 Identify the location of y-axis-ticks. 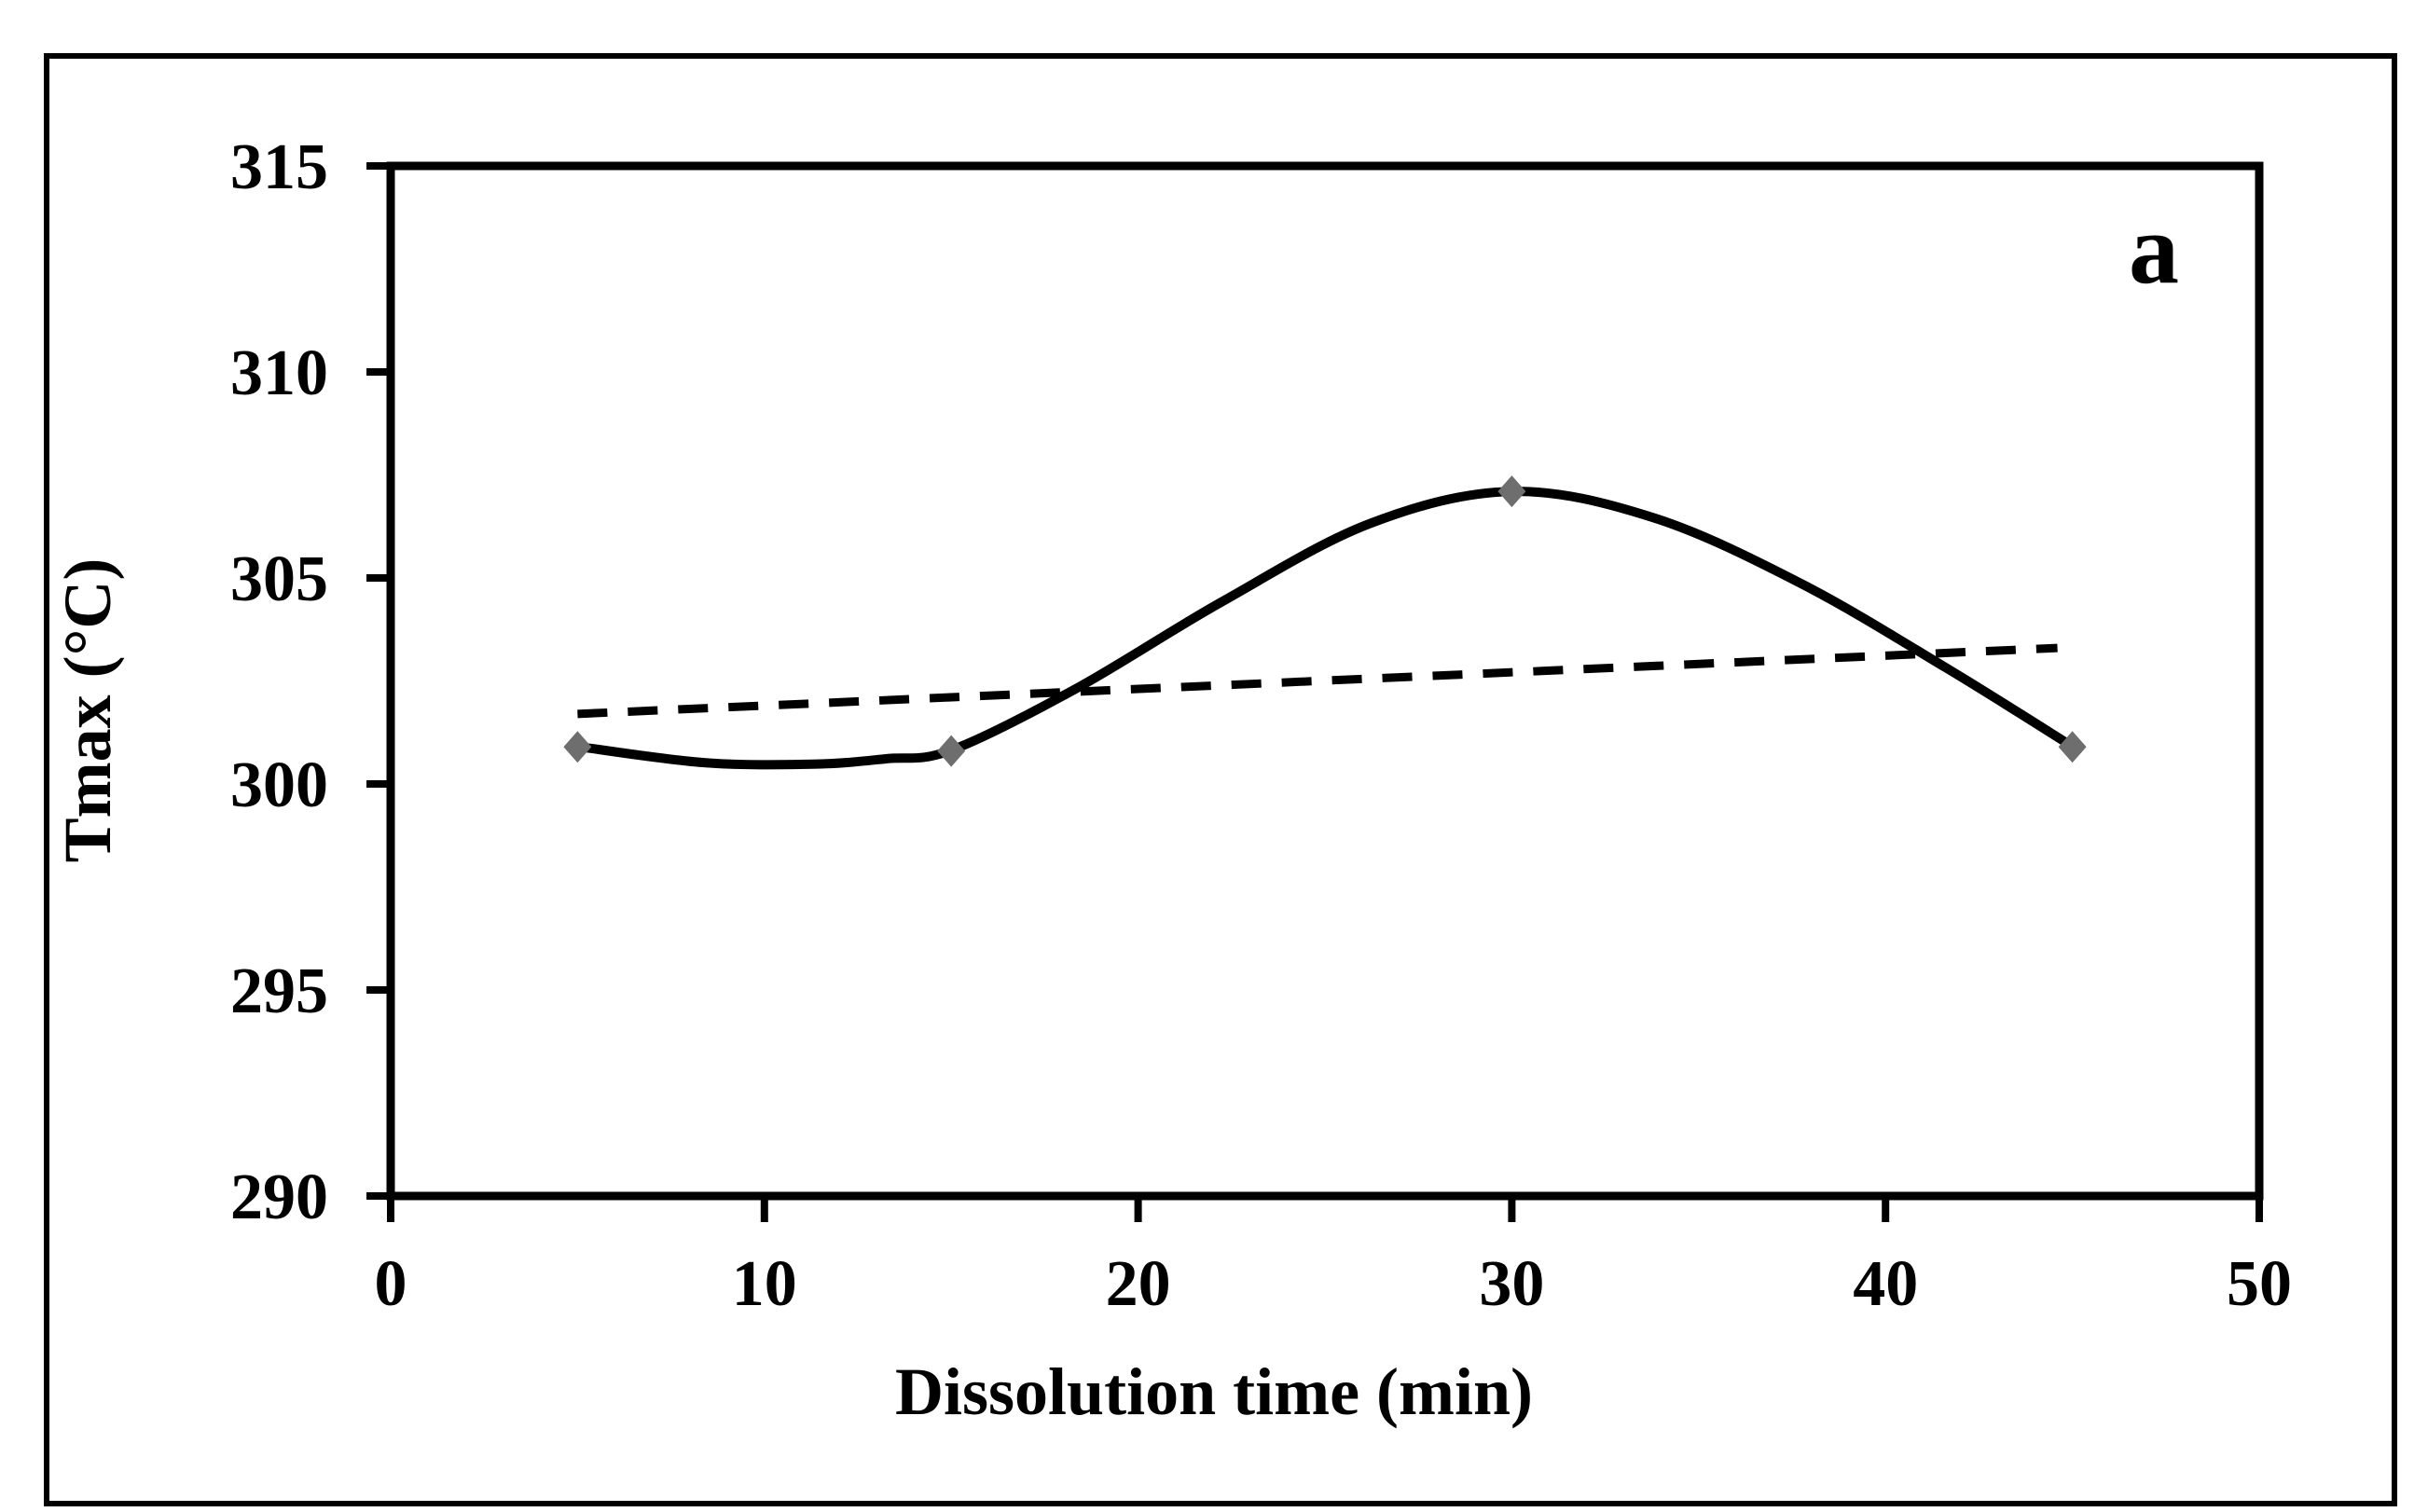
(378, 681).